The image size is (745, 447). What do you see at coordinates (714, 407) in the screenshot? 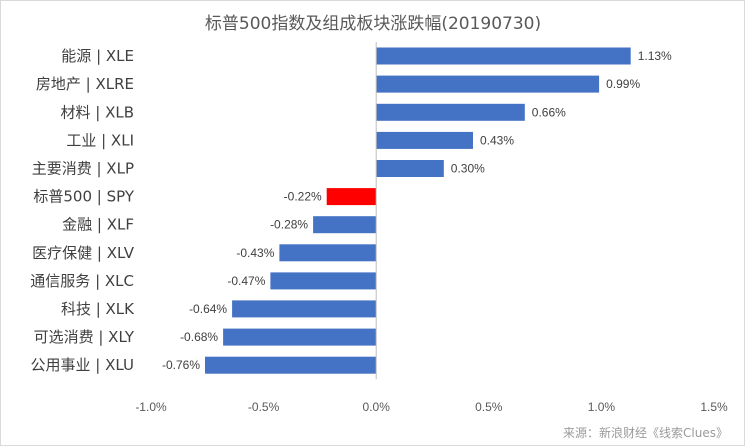
I see `x-tick-label-5: 1.5%` at bounding box center [714, 407].